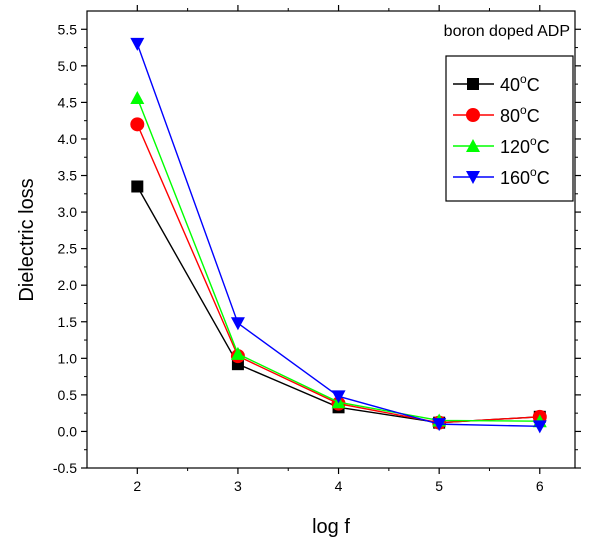 This screenshot has width=599, height=540. Describe the element at coordinates (525, 176) in the screenshot. I see `legend-label: 160oC` at that location.